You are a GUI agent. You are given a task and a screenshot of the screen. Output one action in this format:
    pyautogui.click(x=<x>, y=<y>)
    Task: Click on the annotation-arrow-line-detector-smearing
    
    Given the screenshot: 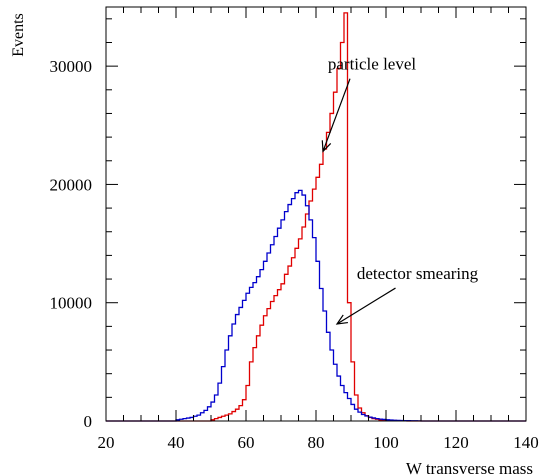 What is the action you would take?
    pyautogui.click(x=366, y=306)
    